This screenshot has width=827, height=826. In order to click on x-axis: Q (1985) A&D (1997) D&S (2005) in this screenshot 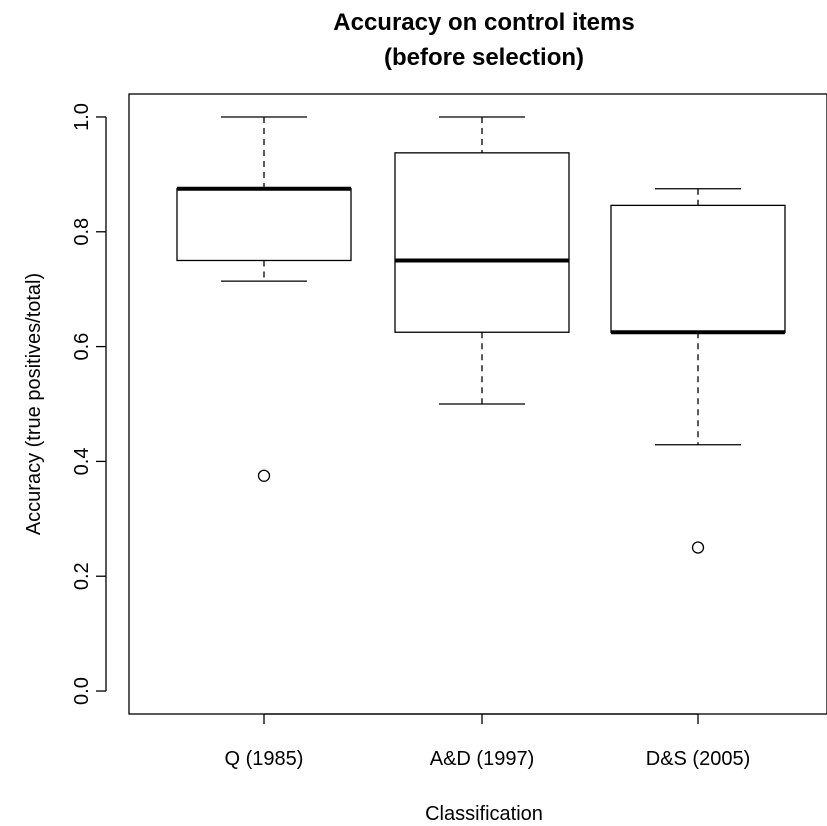, I will do `click(488, 741)`.